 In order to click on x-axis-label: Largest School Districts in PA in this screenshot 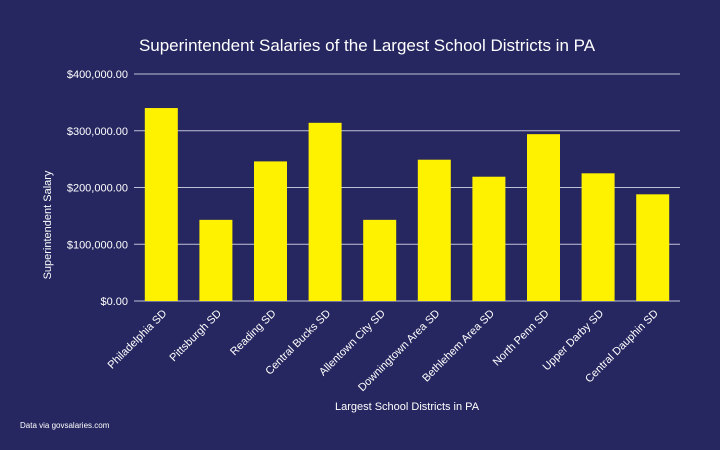, I will do `click(407, 407)`.